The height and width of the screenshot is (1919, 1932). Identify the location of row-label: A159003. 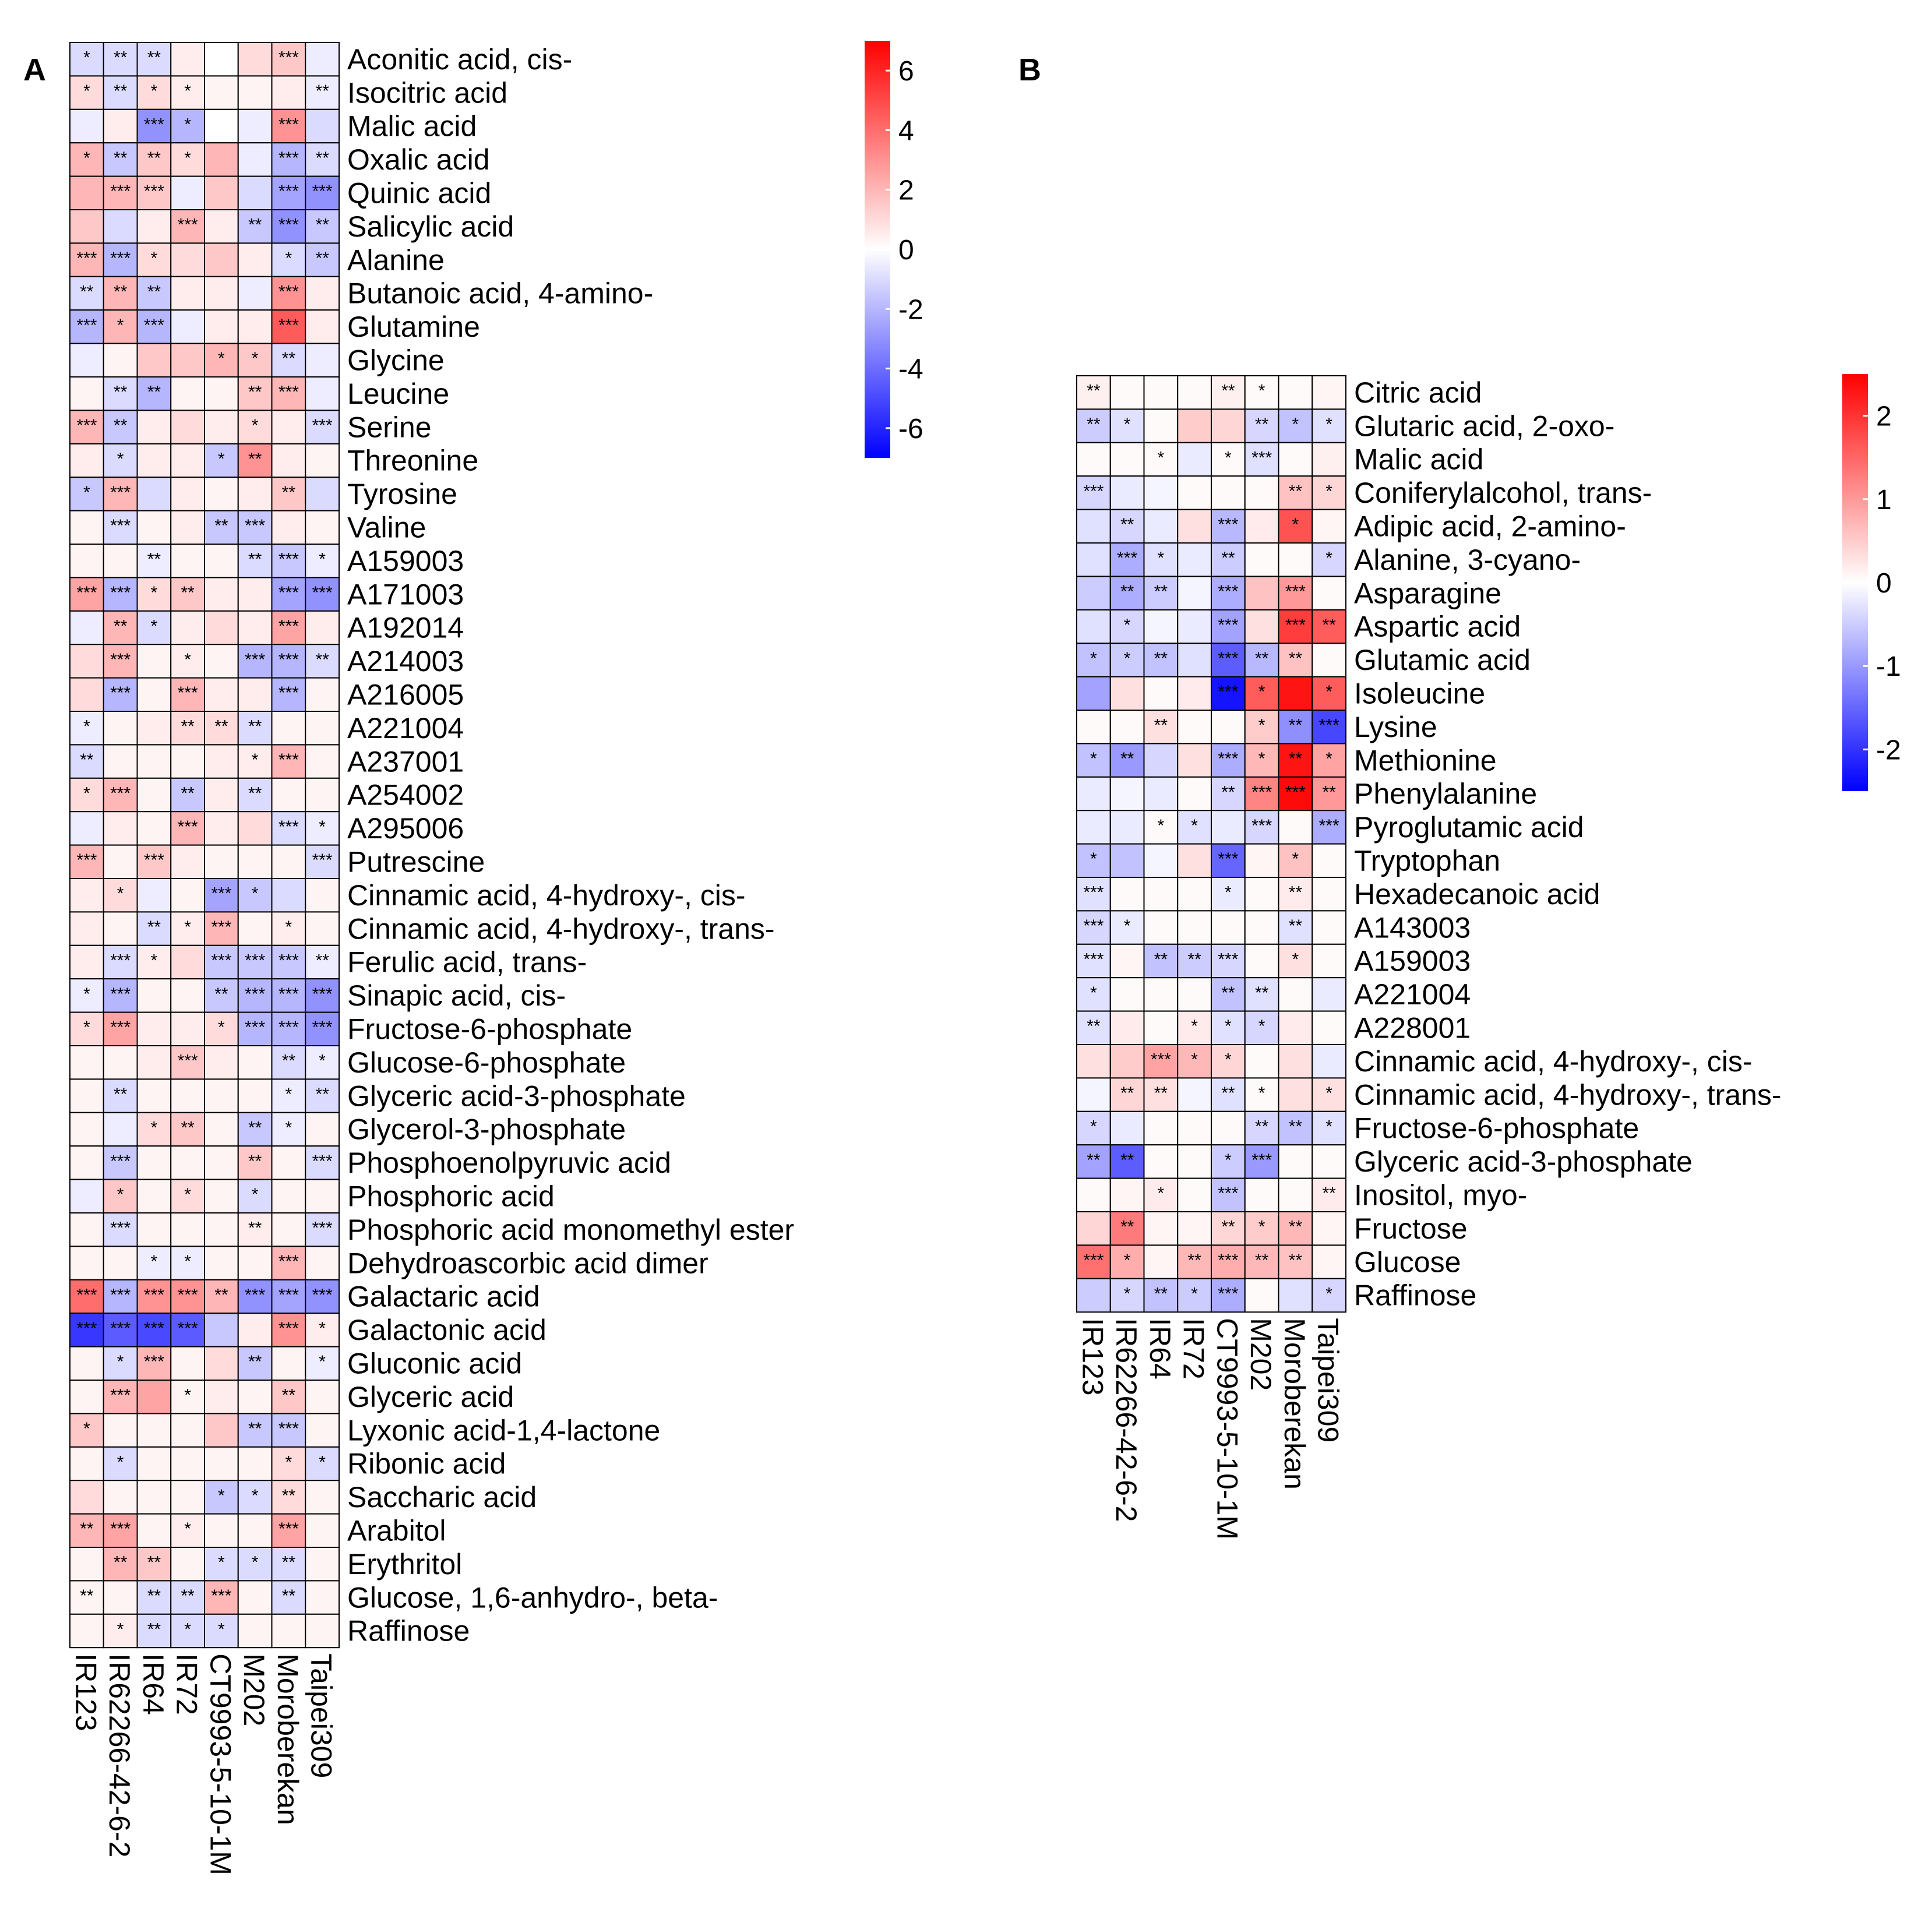
(405, 561).